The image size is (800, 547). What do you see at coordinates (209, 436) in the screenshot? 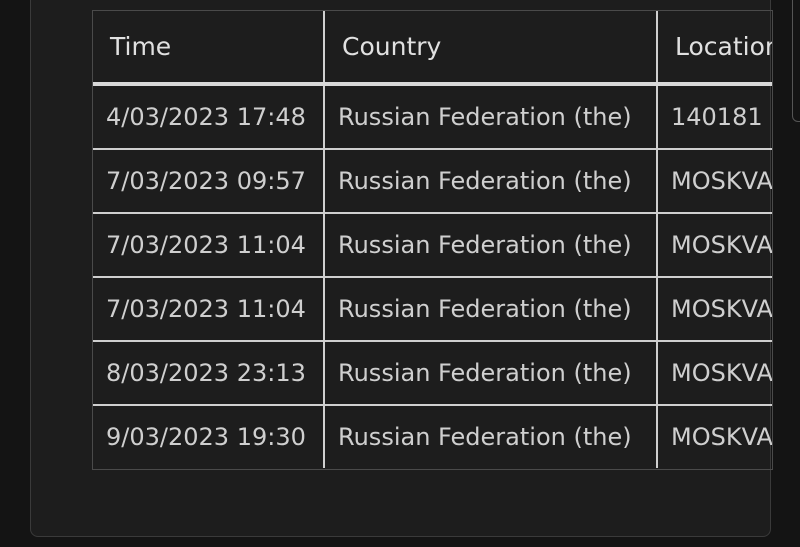
I see `cell-time: 9/03/2023 19:30` at bounding box center [209, 436].